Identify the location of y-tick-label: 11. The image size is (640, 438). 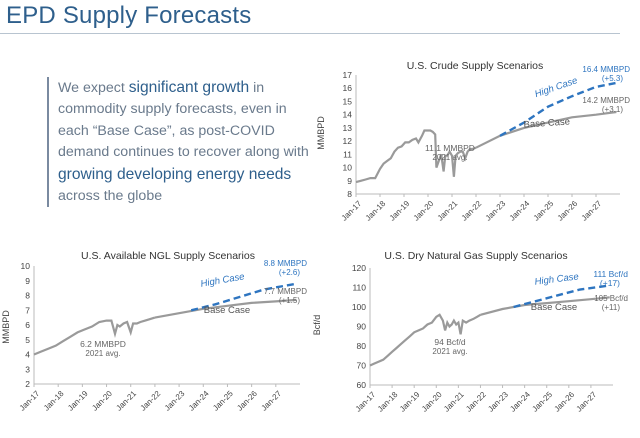
(347, 154).